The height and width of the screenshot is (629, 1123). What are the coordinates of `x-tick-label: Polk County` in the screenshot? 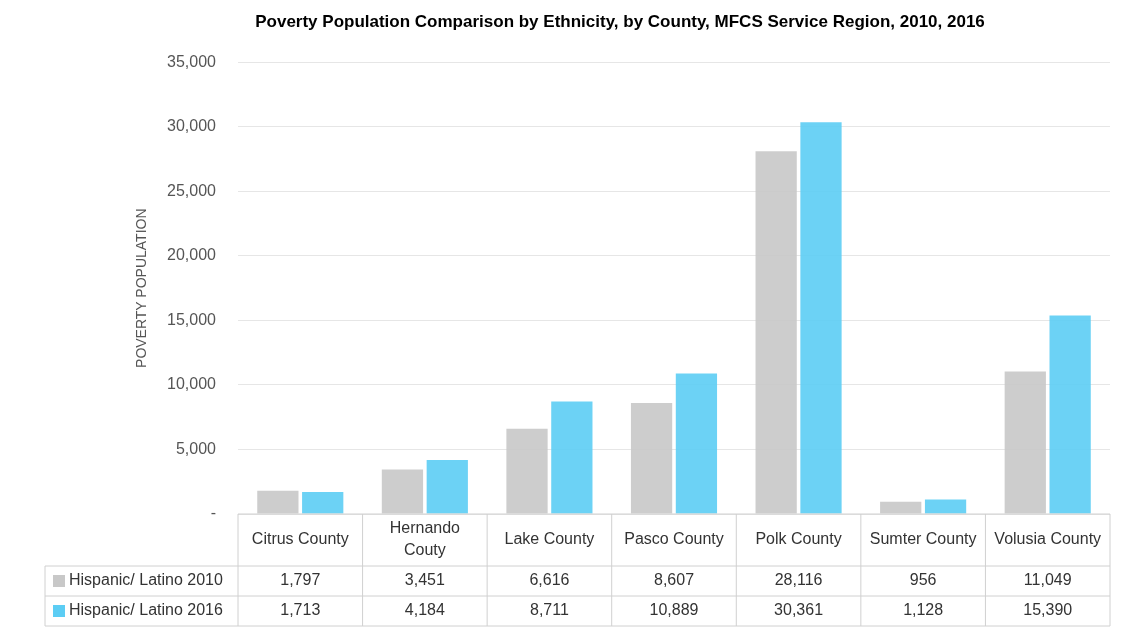 It's located at (798, 539).